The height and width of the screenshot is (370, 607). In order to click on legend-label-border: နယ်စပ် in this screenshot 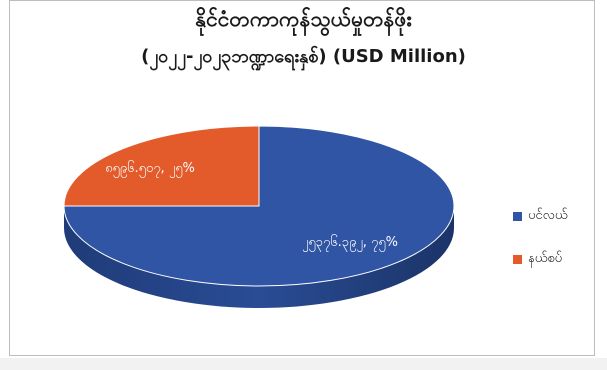, I will do `click(545, 258)`.